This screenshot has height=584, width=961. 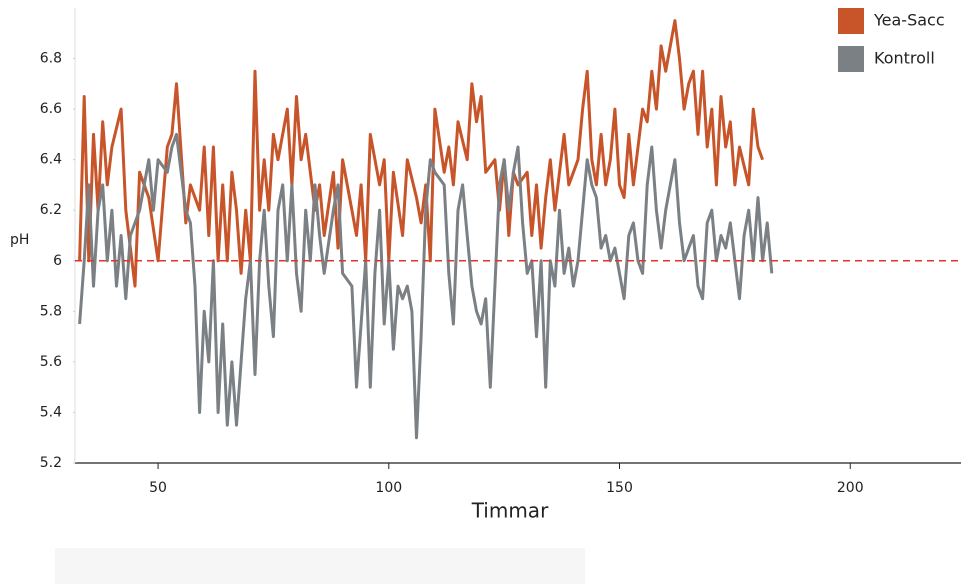 I want to click on x-axis-label: Timmar, so click(x=510, y=511).